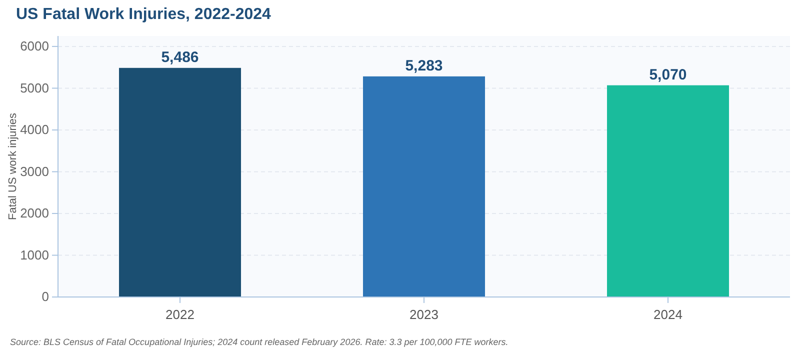 This screenshot has height=354, width=800. I want to click on y-tick-label: 4000, so click(34, 130).